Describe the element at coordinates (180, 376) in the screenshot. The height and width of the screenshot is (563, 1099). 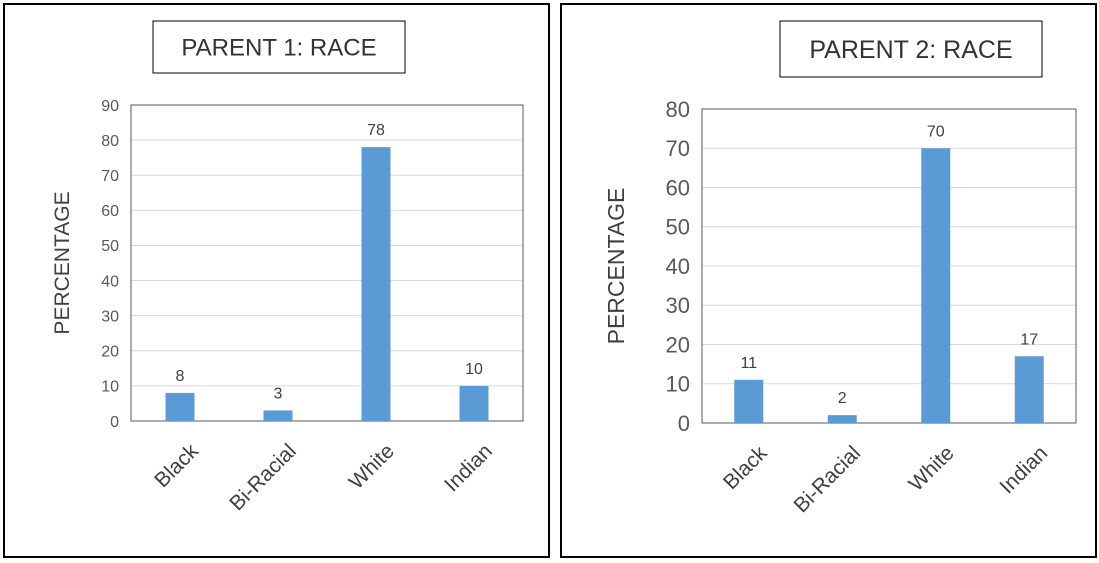
I see `data-label: 8` at that location.